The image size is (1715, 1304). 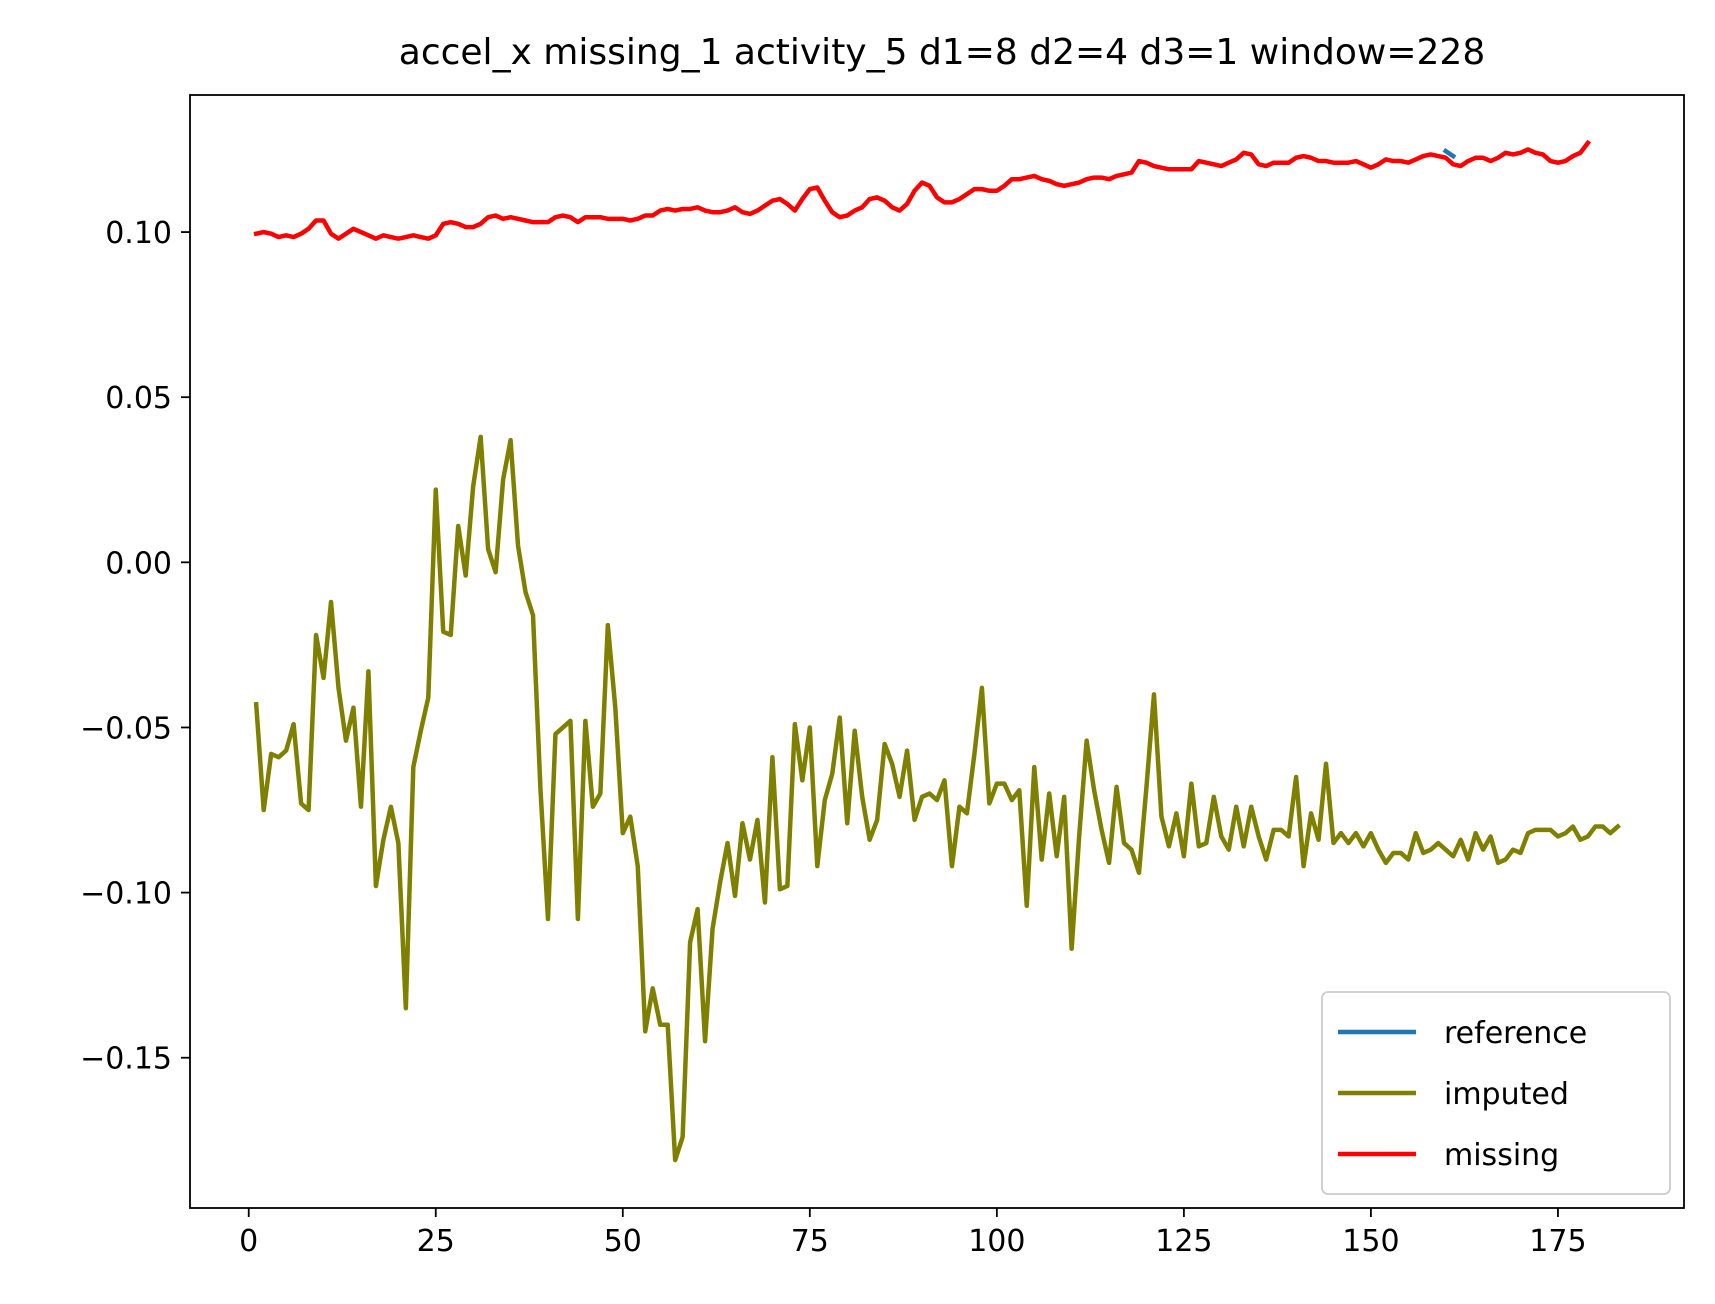 What do you see at coordinates (138, 398) in the screenshot?
I see `y-tick-label: 0.05` at bounding box center [138, 398].